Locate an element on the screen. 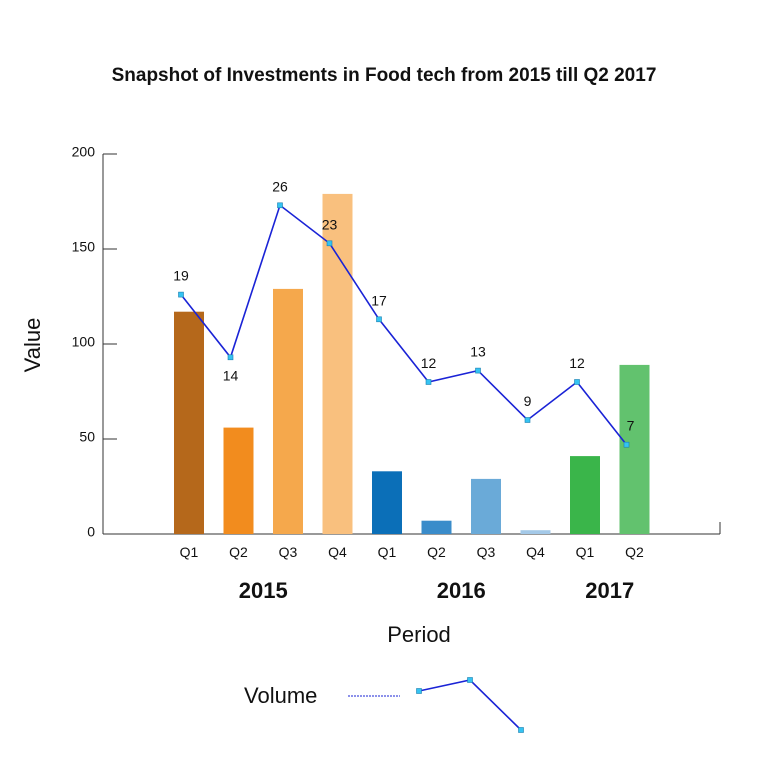 The width and height of the screenshot is (768, 773). legend-label-volume: Volume is located at coordinates (280, 695).